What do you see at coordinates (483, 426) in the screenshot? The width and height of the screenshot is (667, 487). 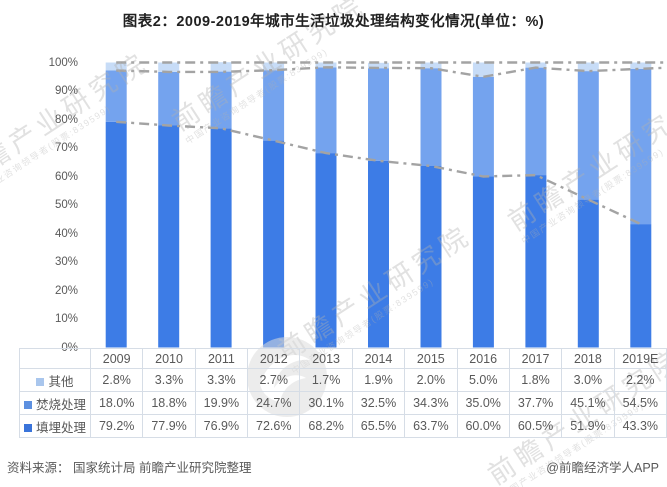 I see `value-cell: 60.0%` at bounding box center [483, 426].